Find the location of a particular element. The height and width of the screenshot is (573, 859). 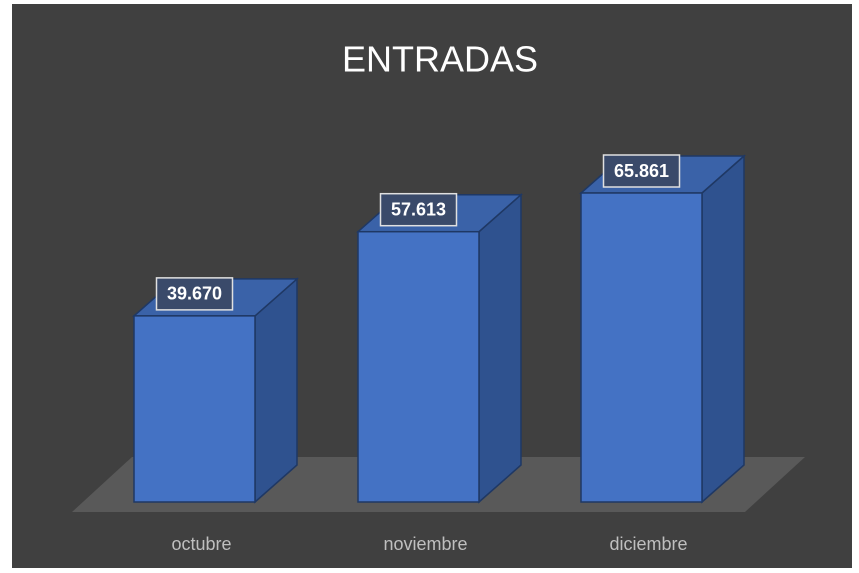

data-label: 65.861 is located at coordinates (641, 171).